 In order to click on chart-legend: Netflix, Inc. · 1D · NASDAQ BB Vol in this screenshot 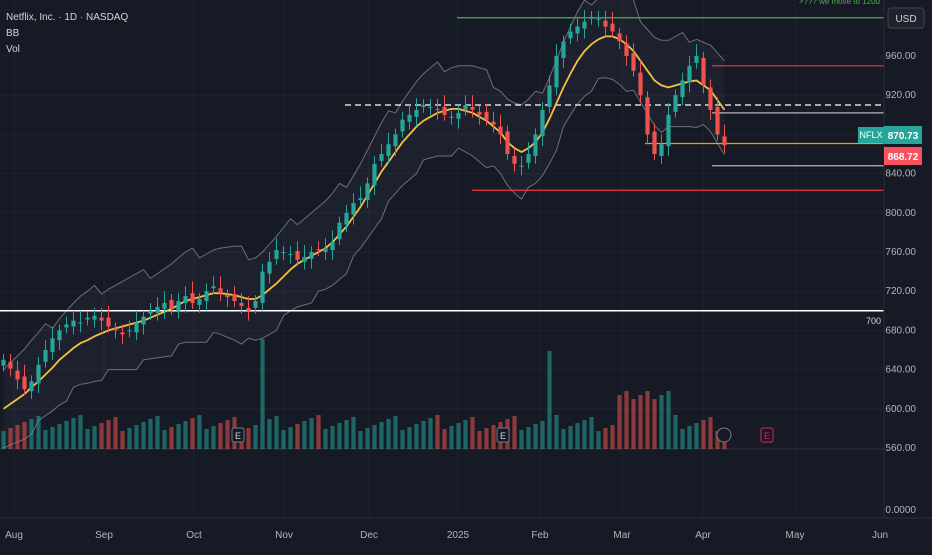, I will do `click(67, 34)`.